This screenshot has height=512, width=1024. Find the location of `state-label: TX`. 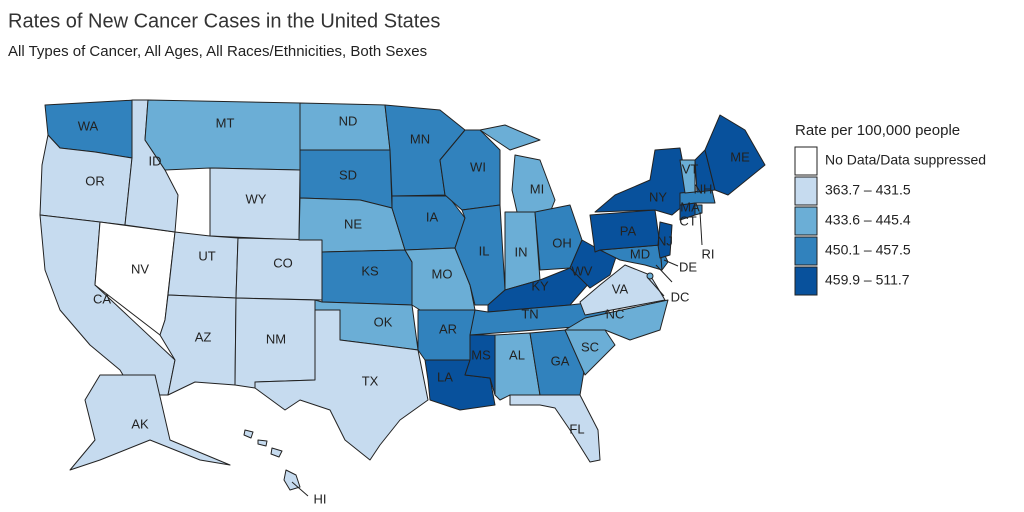

state-label: TX is located at coordinates (370, 380).